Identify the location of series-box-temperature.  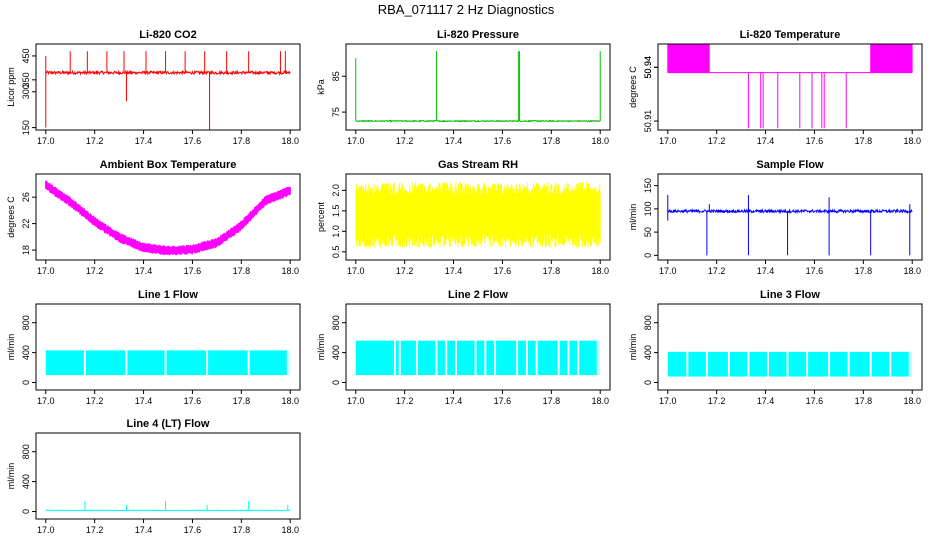
(168, 218).